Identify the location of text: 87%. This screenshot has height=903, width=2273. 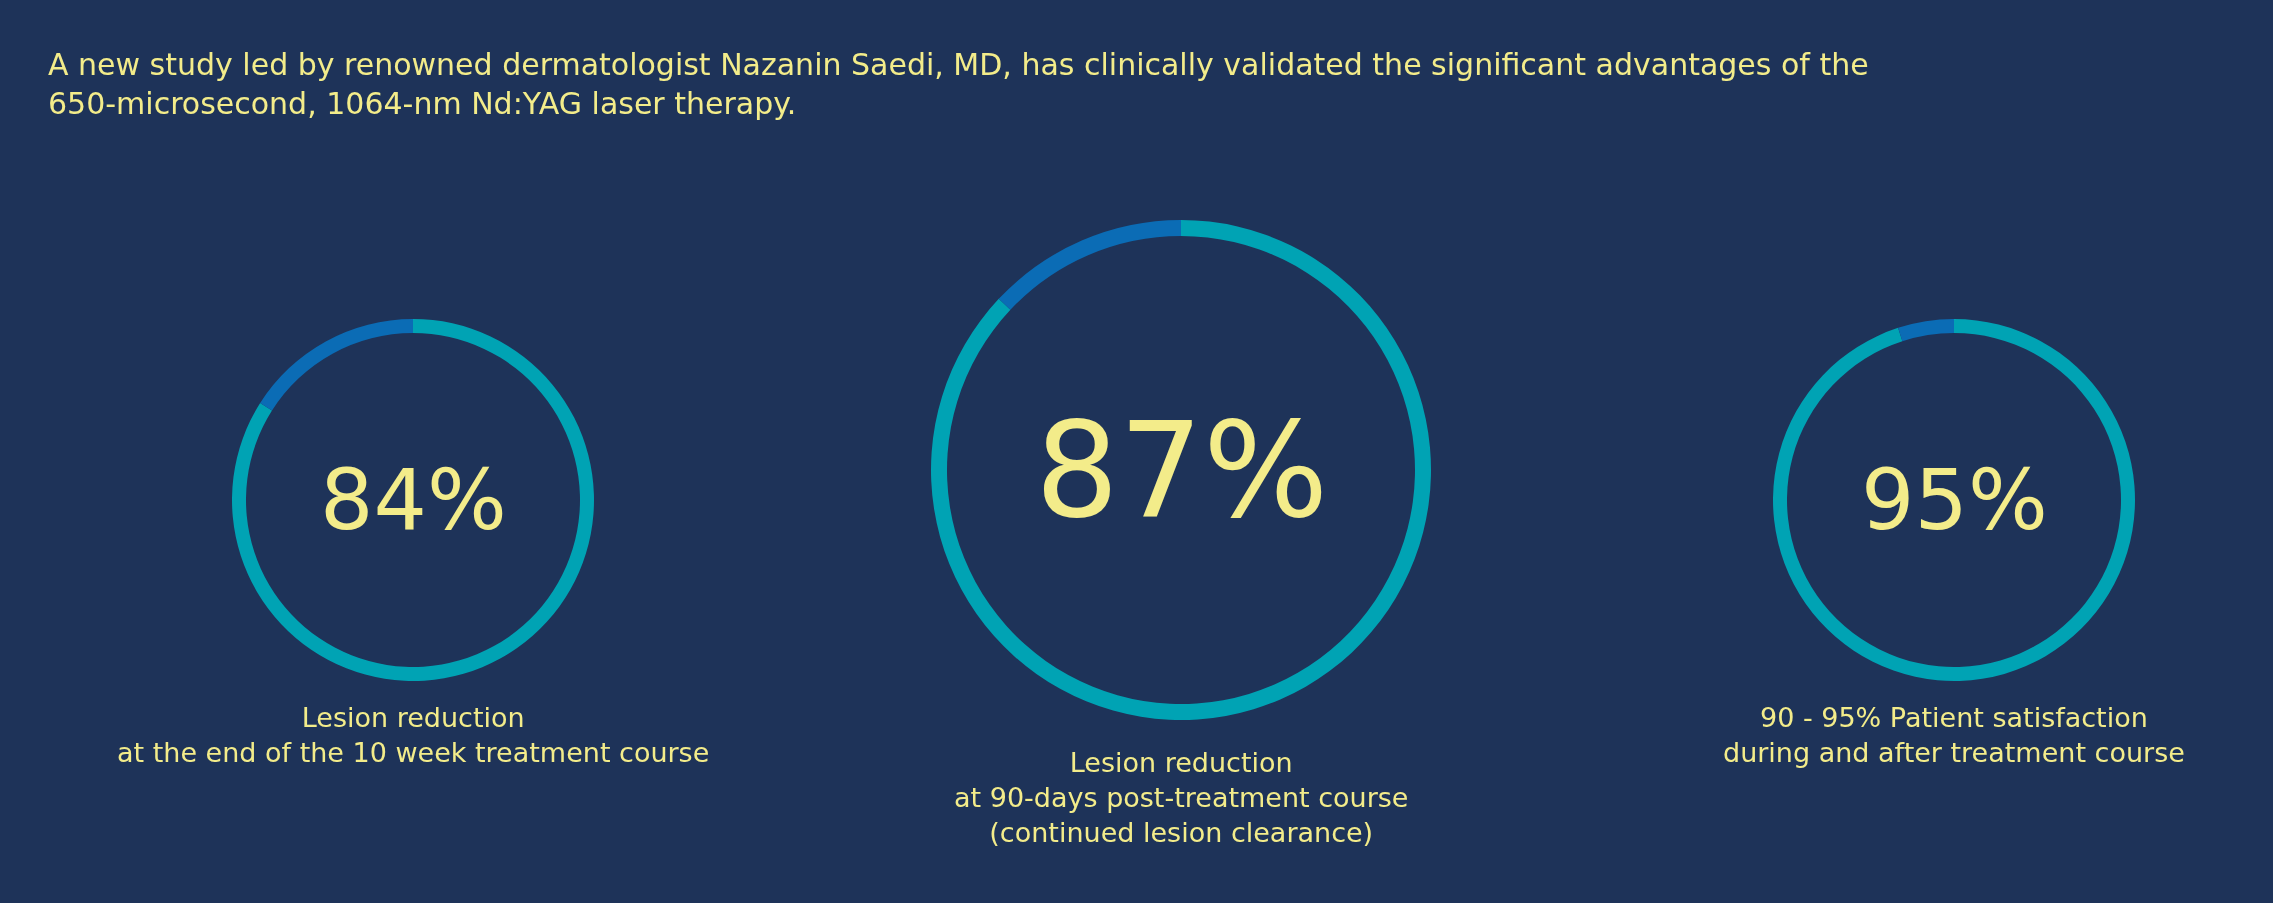
(1182, 470).